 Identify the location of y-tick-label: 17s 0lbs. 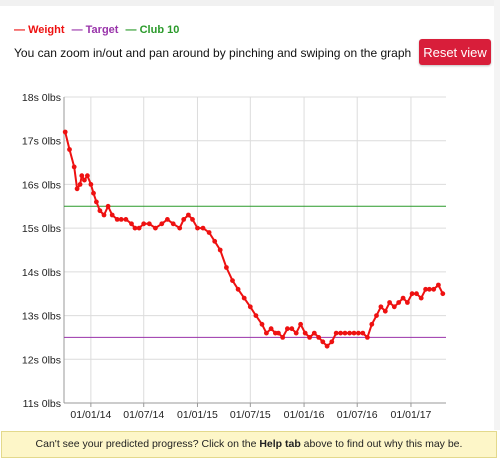
(41, 142).